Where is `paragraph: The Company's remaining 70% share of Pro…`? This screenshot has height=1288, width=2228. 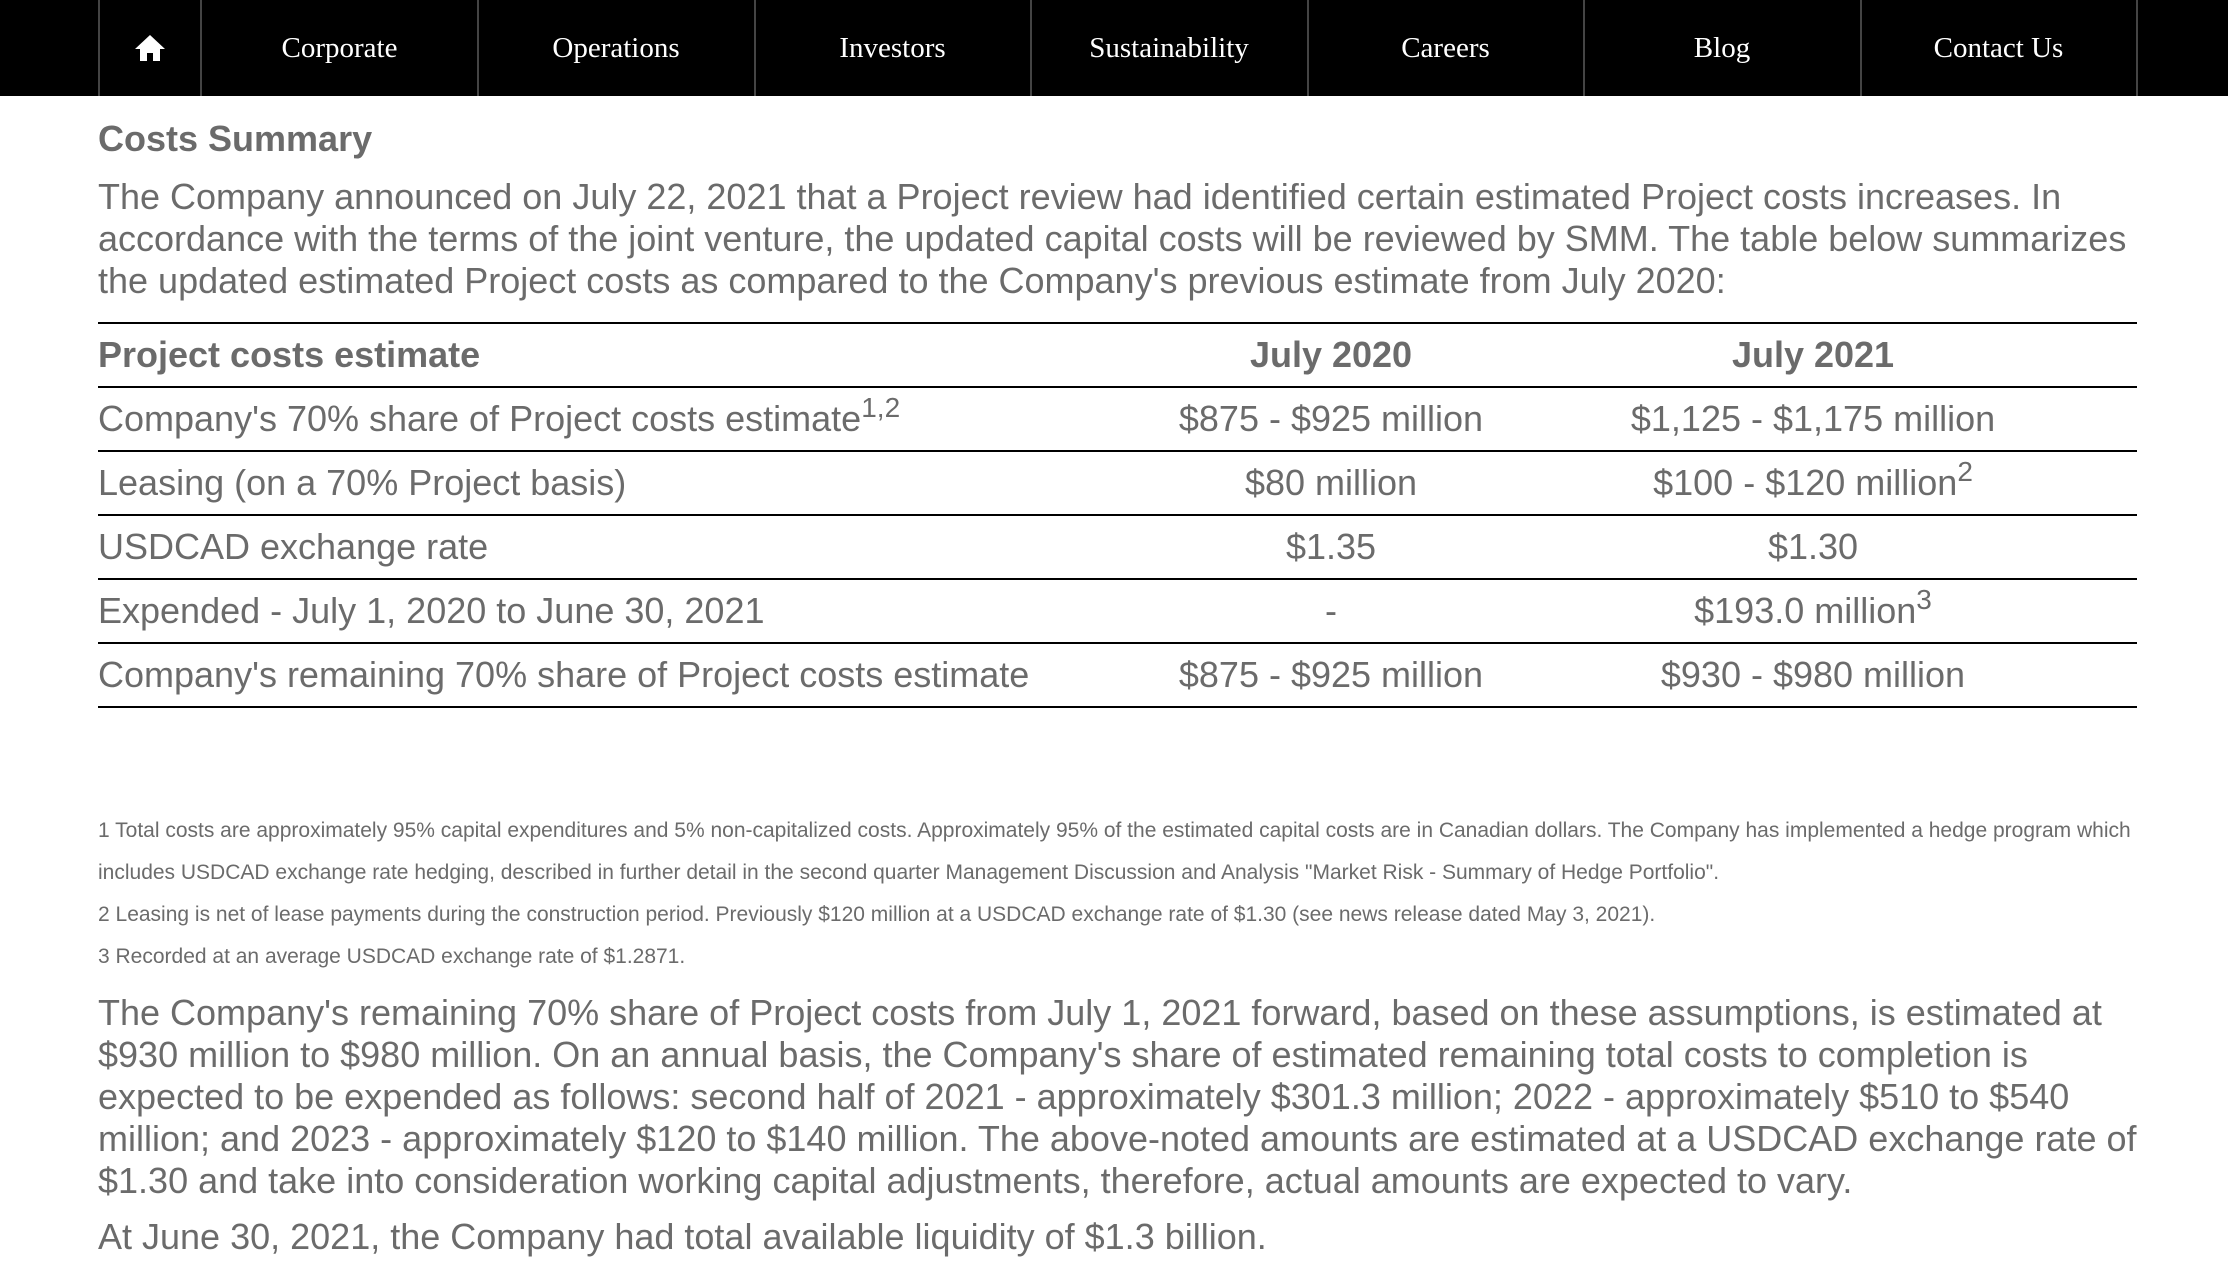 paragraph: The Company's remaining 70% share of Pro… is located at coordinates (1117, 1096).